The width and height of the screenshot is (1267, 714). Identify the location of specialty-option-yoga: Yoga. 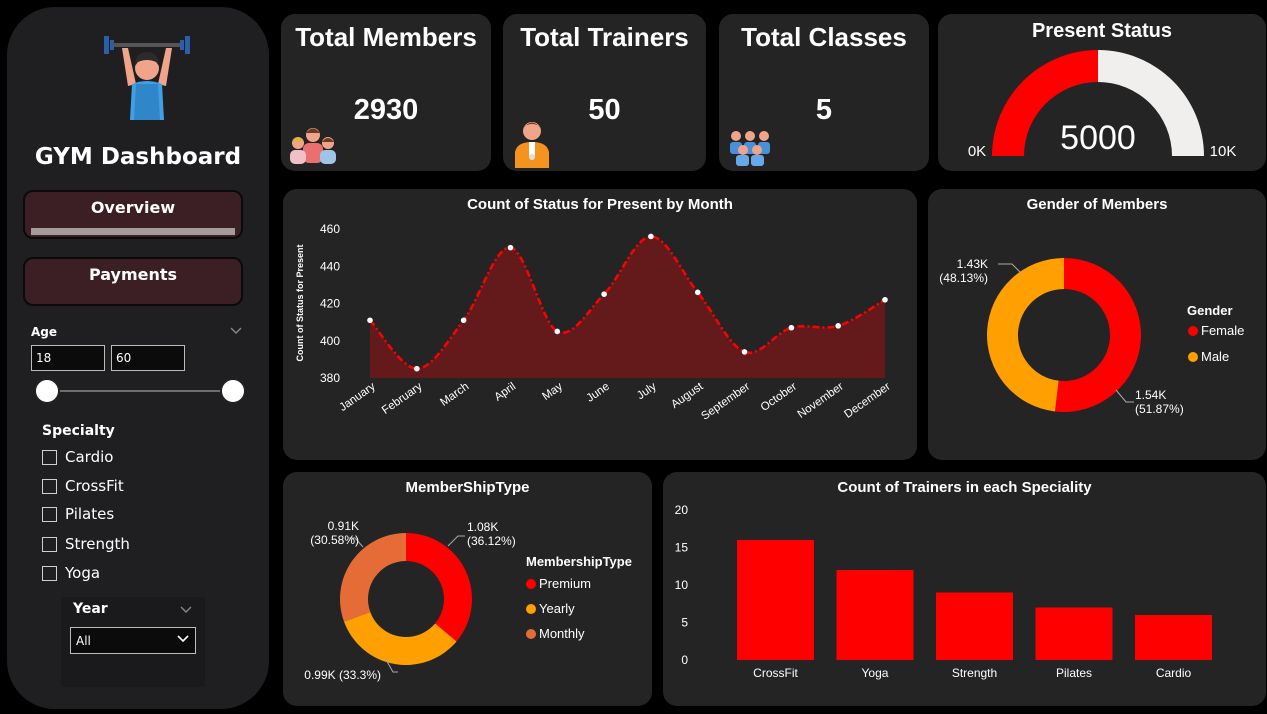
(71, 573).